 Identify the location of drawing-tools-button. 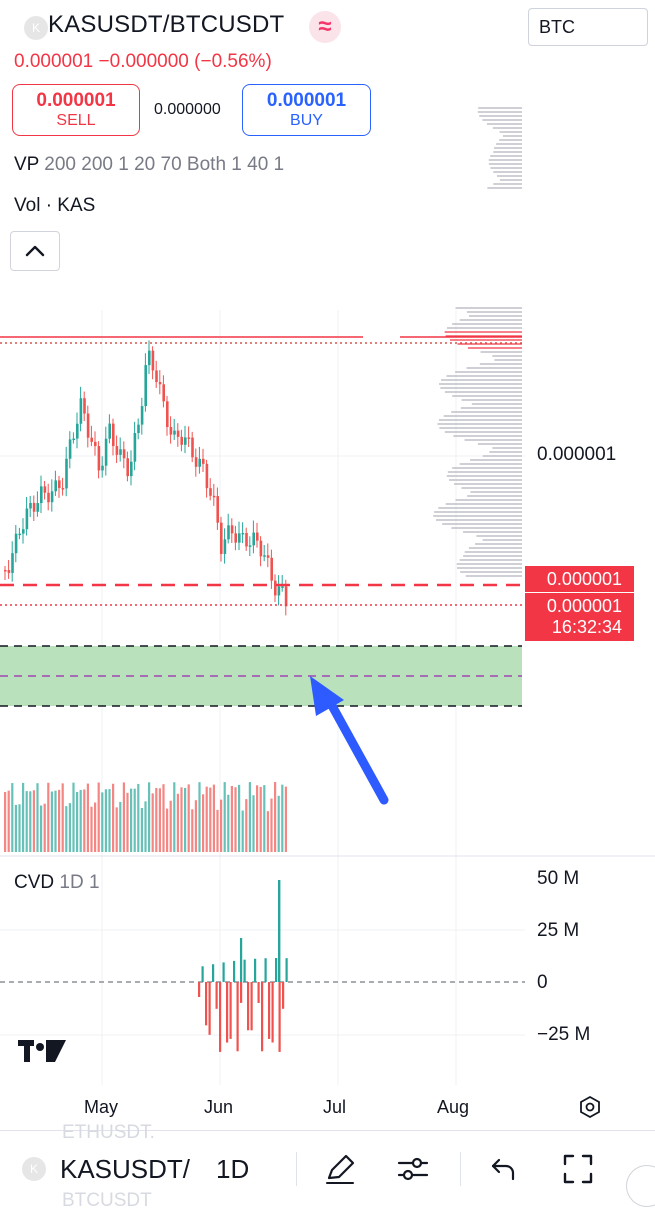
(340, 1169).